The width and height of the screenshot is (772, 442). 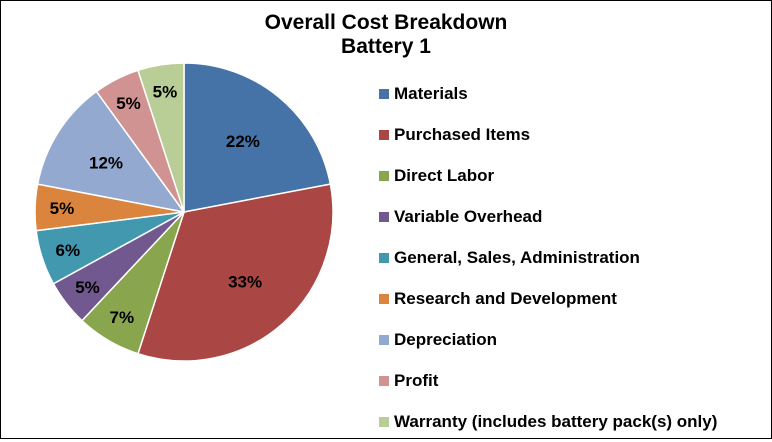 I want to click on legend-label: Variable Overhead, so click(x=468, y=216).